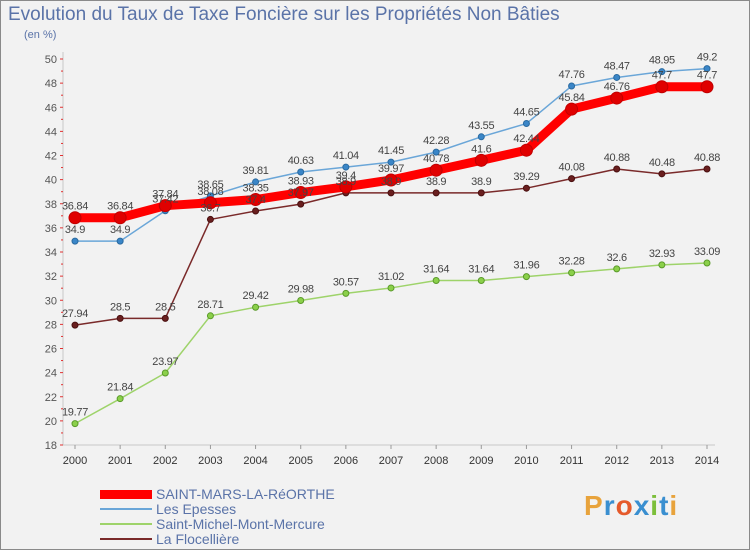 The width and height of the screenshot is (750, 550). Describe the element at coordinates (346, 176) in the screenshot. I see `data-label-saint-mars: 39.4` at that location.